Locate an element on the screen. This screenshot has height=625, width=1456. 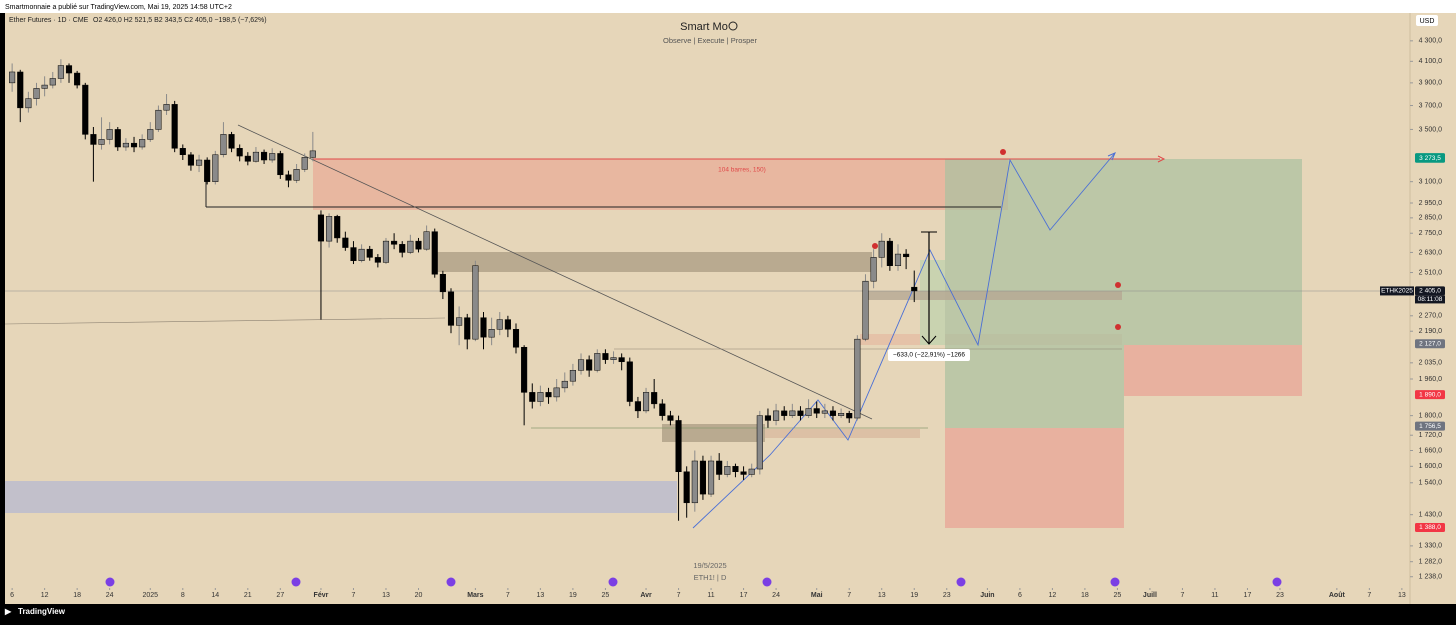
x-tick-label: 2025 is located at coordinates (150, 595).